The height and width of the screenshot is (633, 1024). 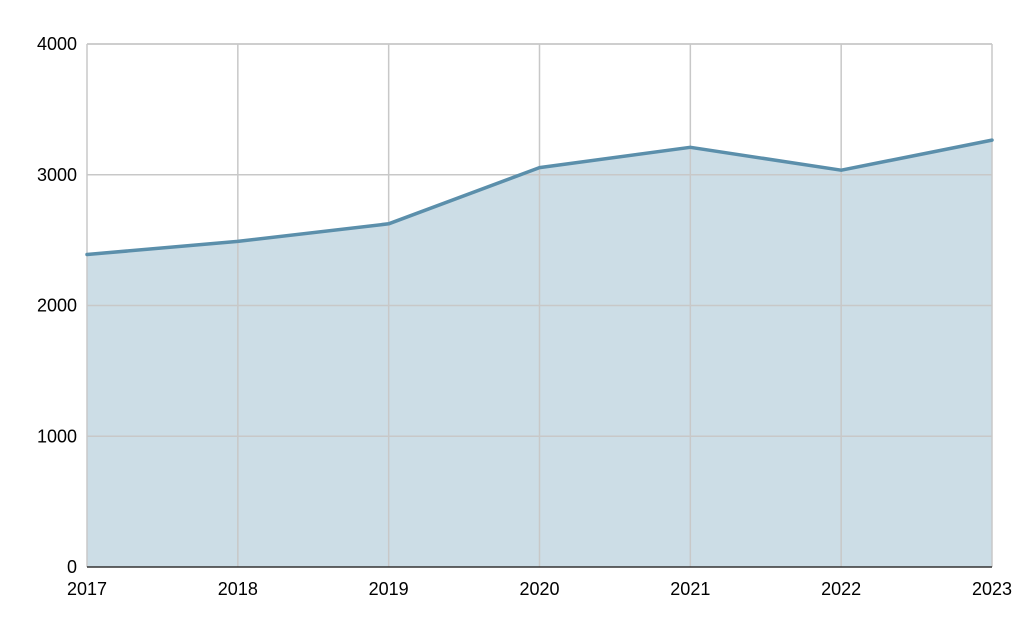 I want to click on x-tick-label: 2019, so click(x=389, y=589).